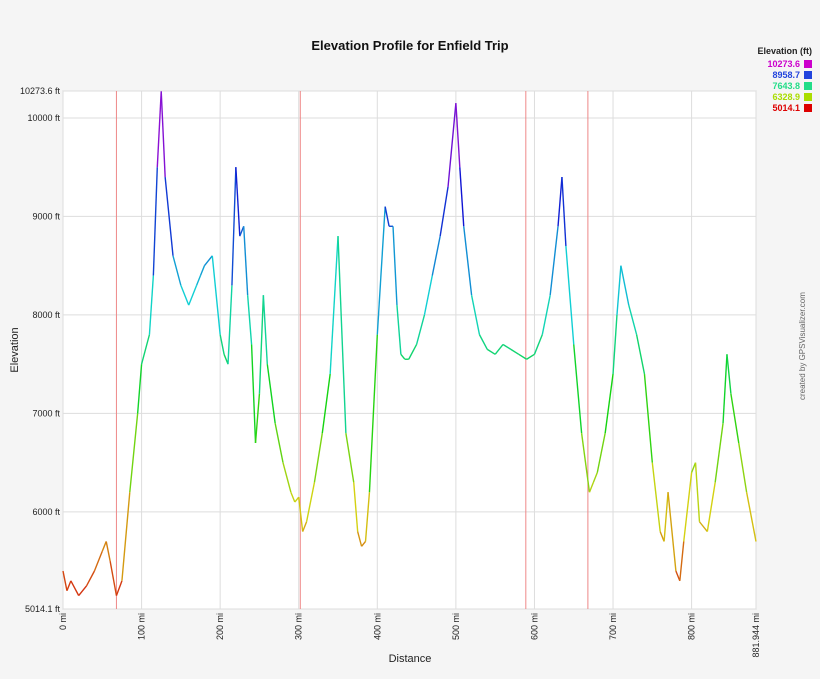 Image resolution: width=820 pixels, height=679 pixels. Describe the element at coordinates (534, 626) in the screenshot. I see `x-tick-label: 600 mi` at that location.